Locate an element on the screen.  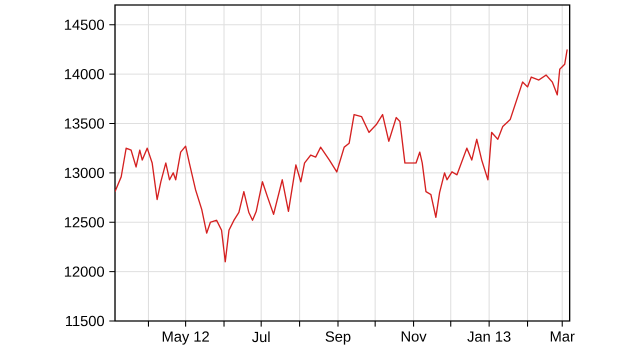
y-tick-label: 13500 is located at coordinates (84, 123).